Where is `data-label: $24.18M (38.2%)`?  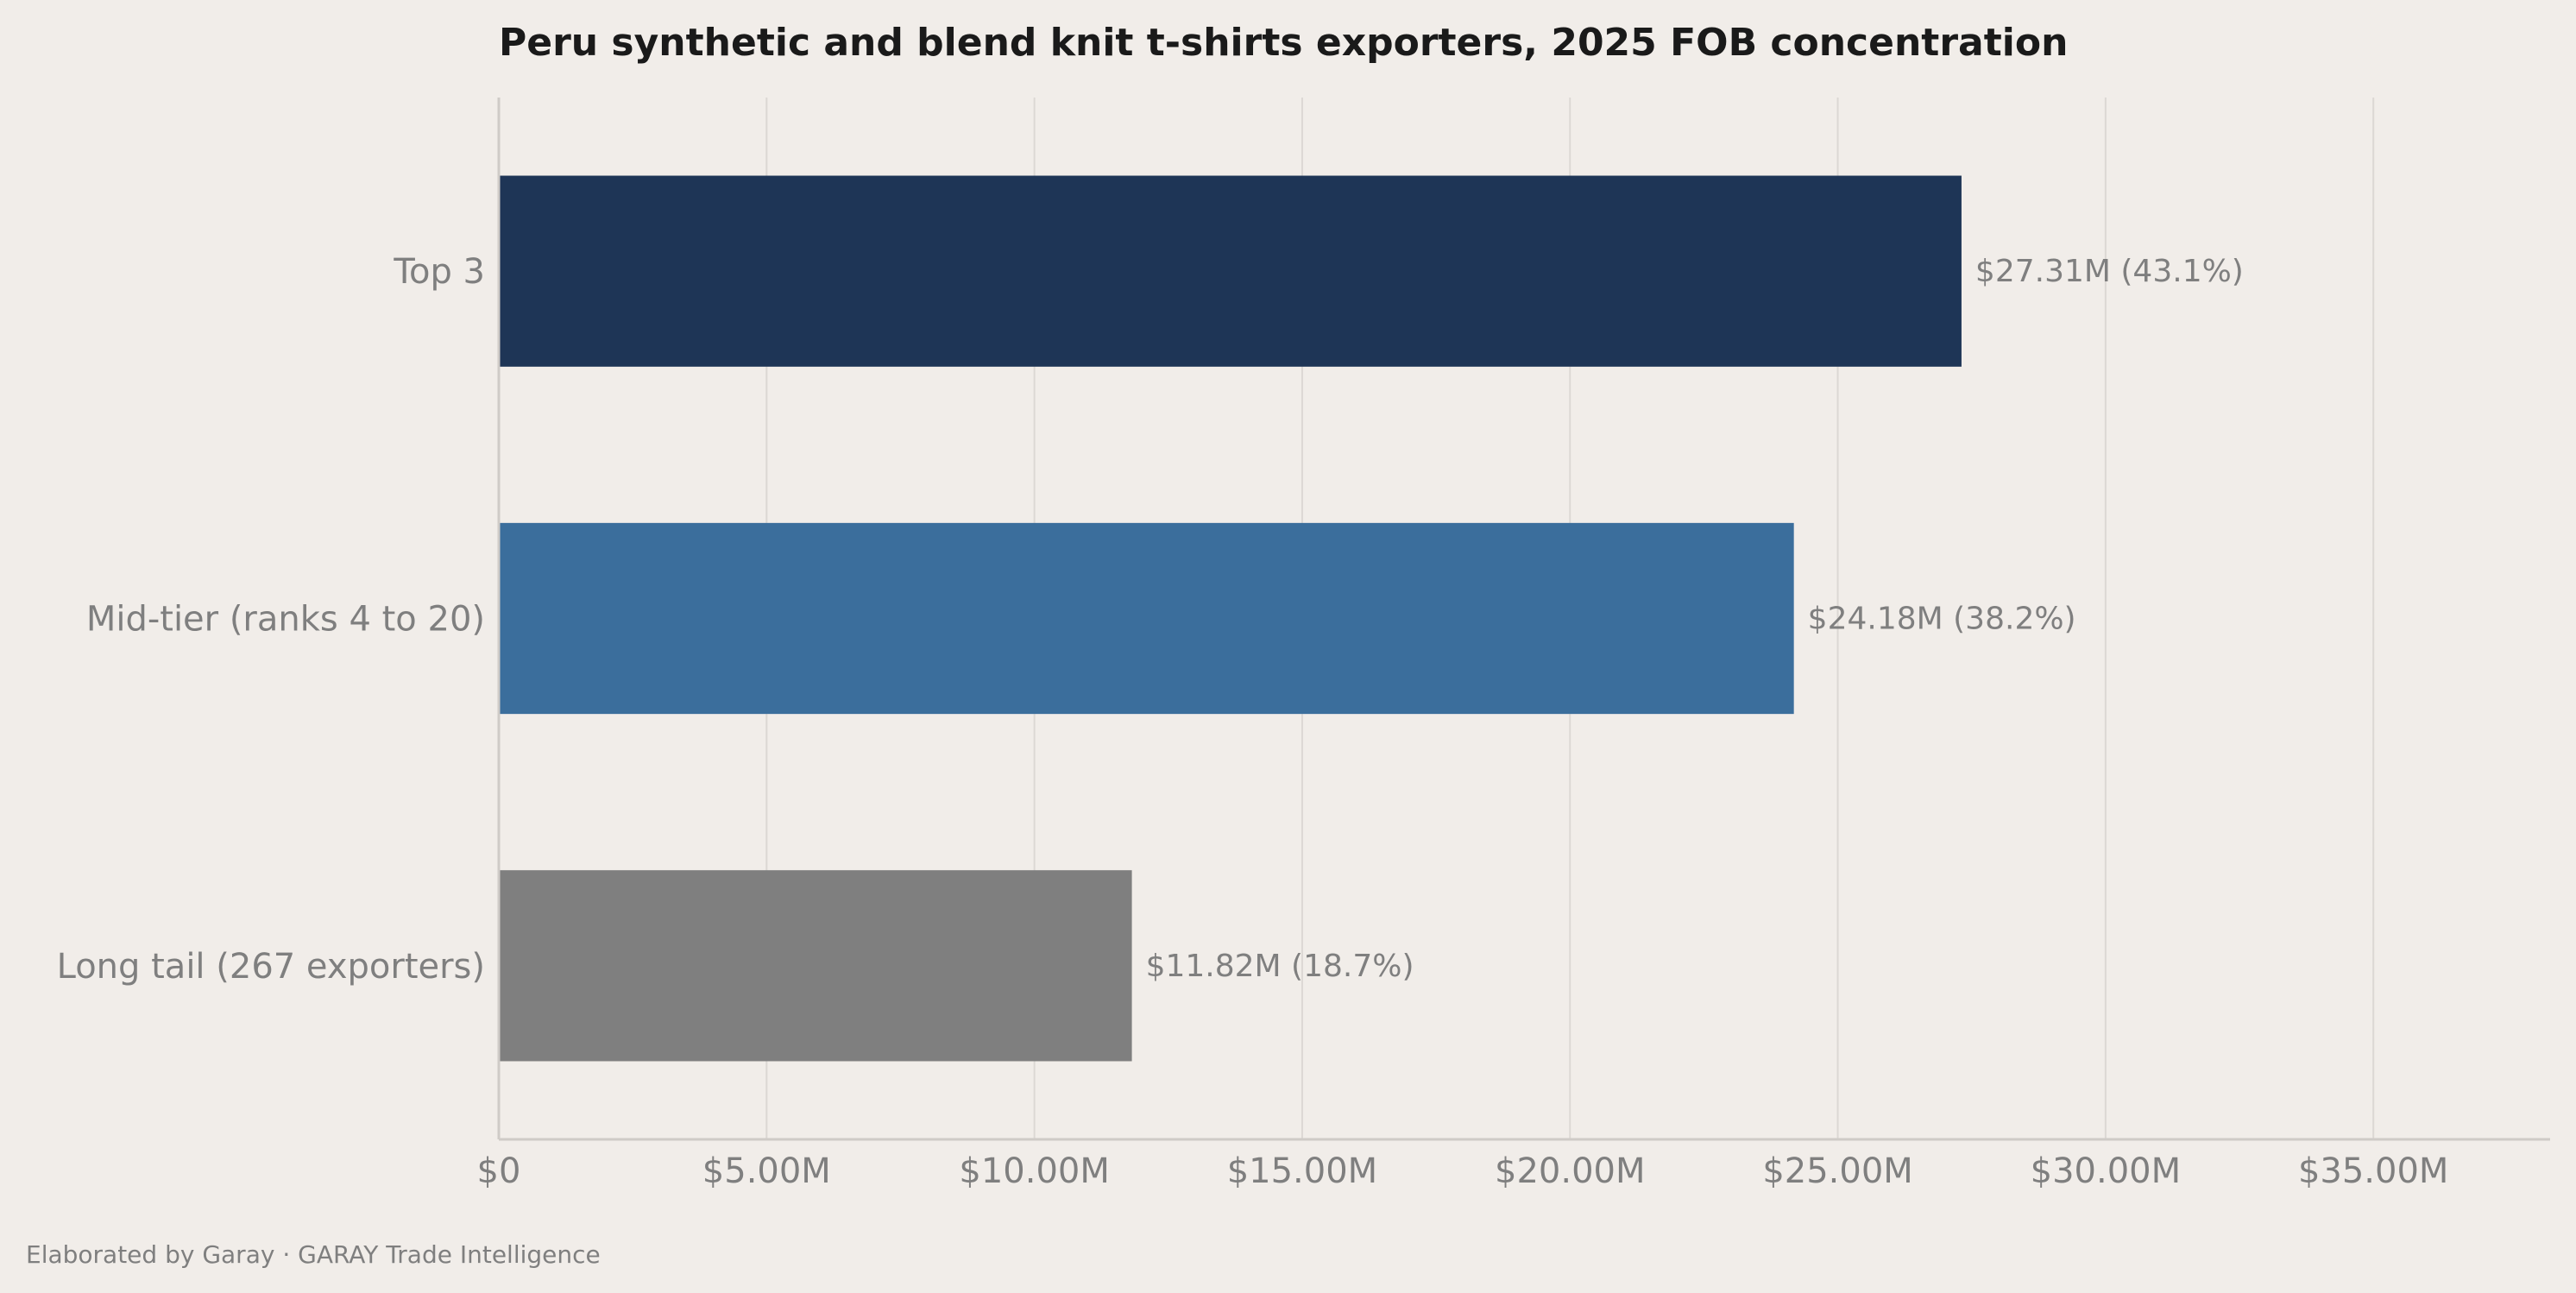 data-label: $24.18M (38.2%) is located at coordinates (1942, 619).